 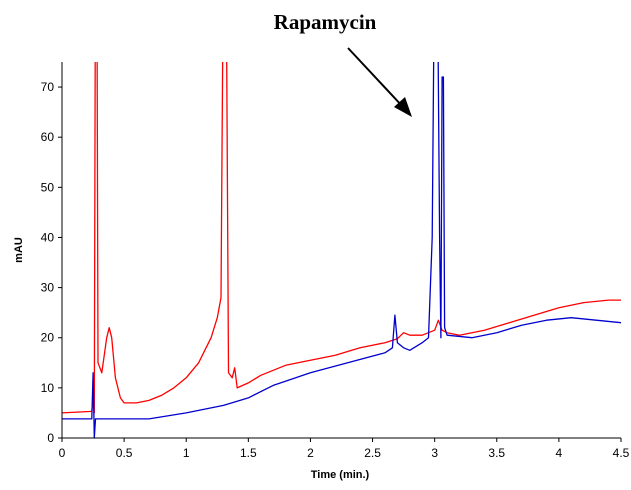 I want to click on x-tick-label: 3.5, so click(x=496, y=453).